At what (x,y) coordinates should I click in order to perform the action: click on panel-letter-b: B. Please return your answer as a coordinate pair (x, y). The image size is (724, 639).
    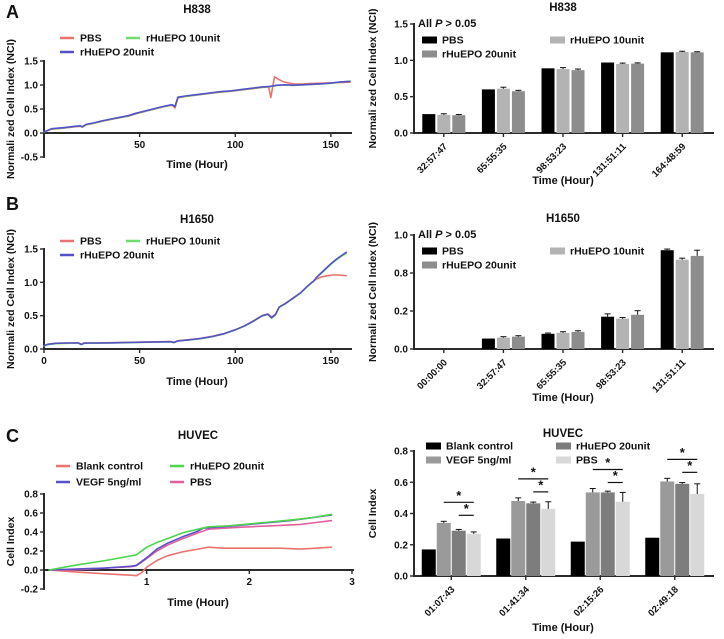
    Looking at the image, I should click on (12, 204).